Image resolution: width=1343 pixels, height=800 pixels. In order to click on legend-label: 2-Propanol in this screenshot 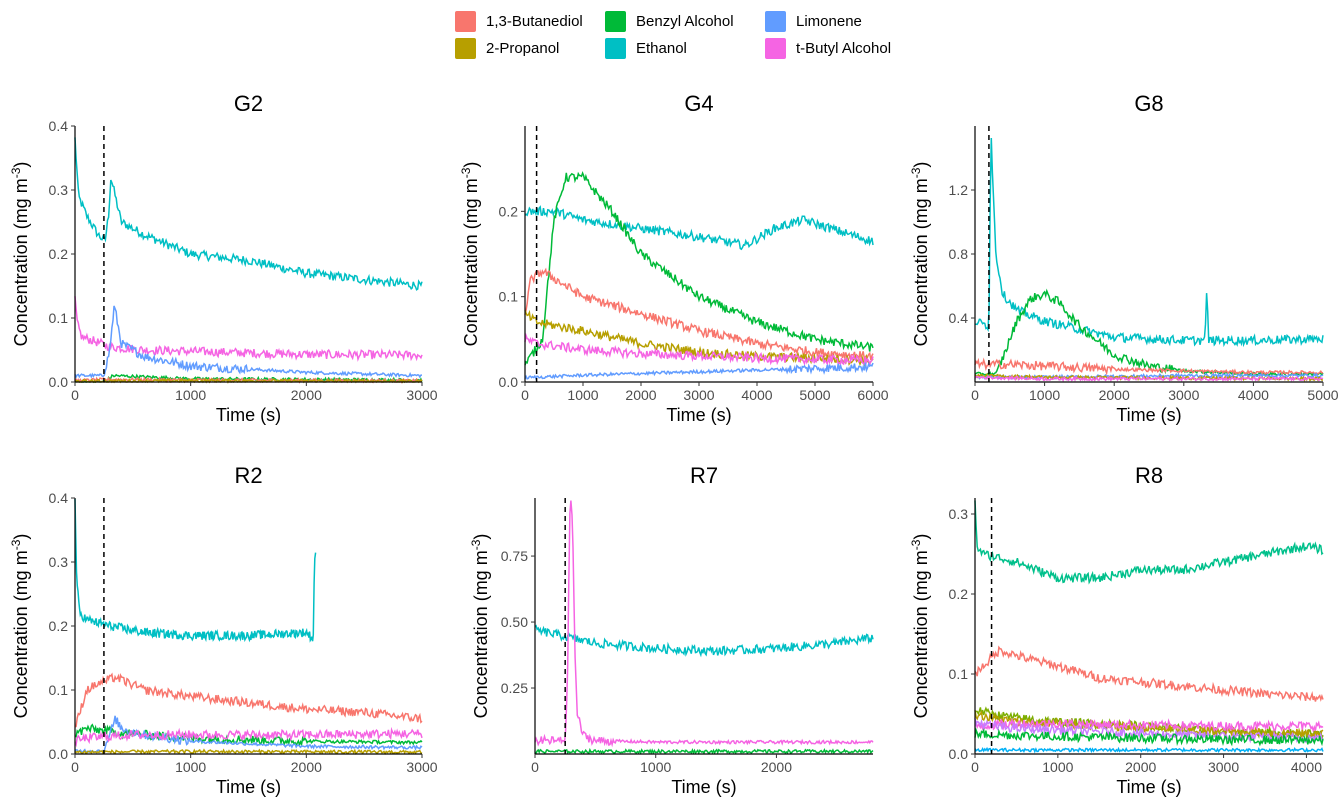, I will do `click(523, 48)`.